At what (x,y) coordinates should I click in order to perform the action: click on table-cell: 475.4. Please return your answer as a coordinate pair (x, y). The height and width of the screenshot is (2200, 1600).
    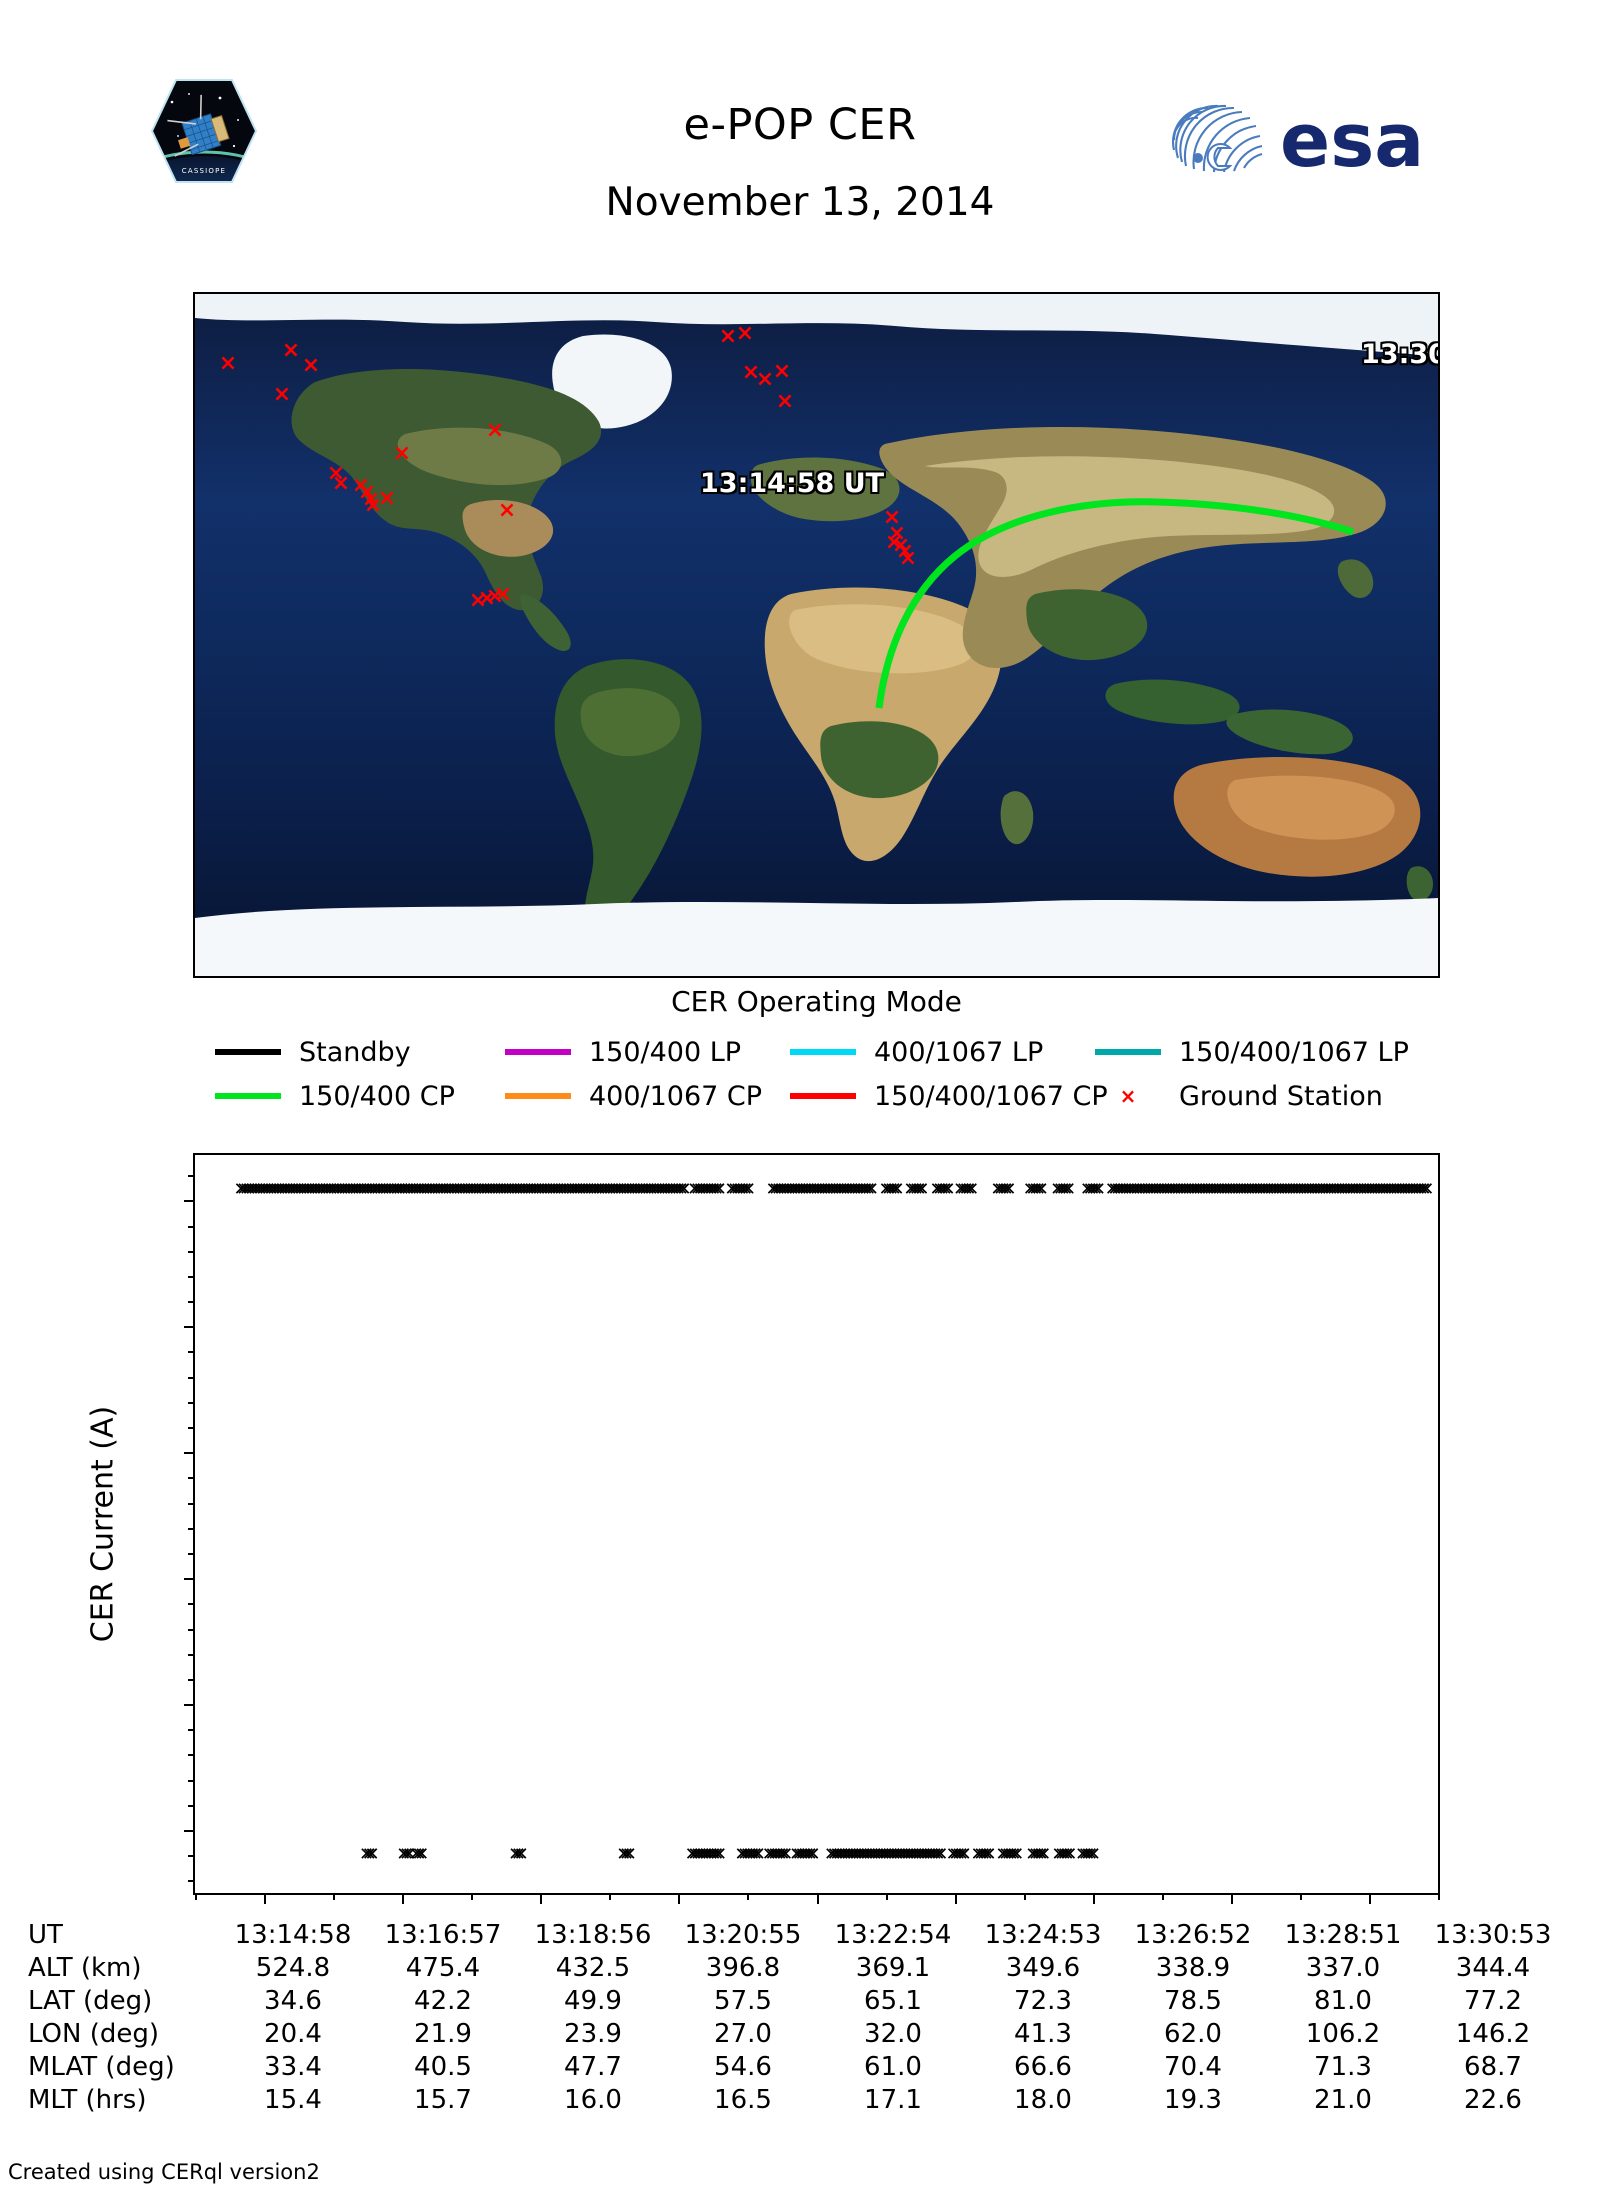
    Looking at the image, I should click on (443, 1967).